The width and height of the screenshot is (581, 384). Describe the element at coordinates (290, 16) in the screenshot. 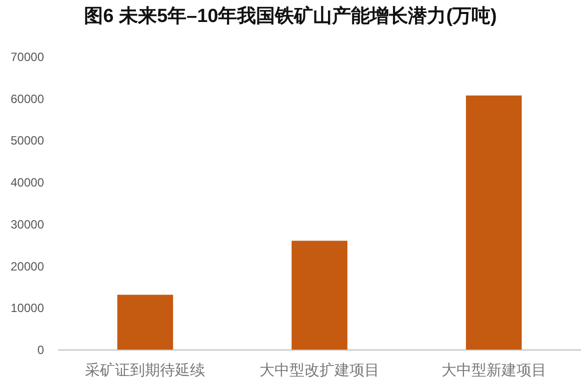

I see `chart-title: 图6 未来5年–10年我国铁矿山产能增长潜力(万吨)` at that location.